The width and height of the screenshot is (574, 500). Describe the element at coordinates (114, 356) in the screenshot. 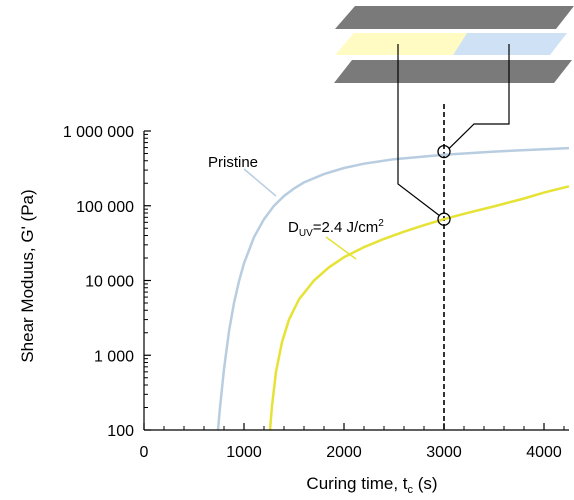

I see `y-tick-label: 1 000` at that location.